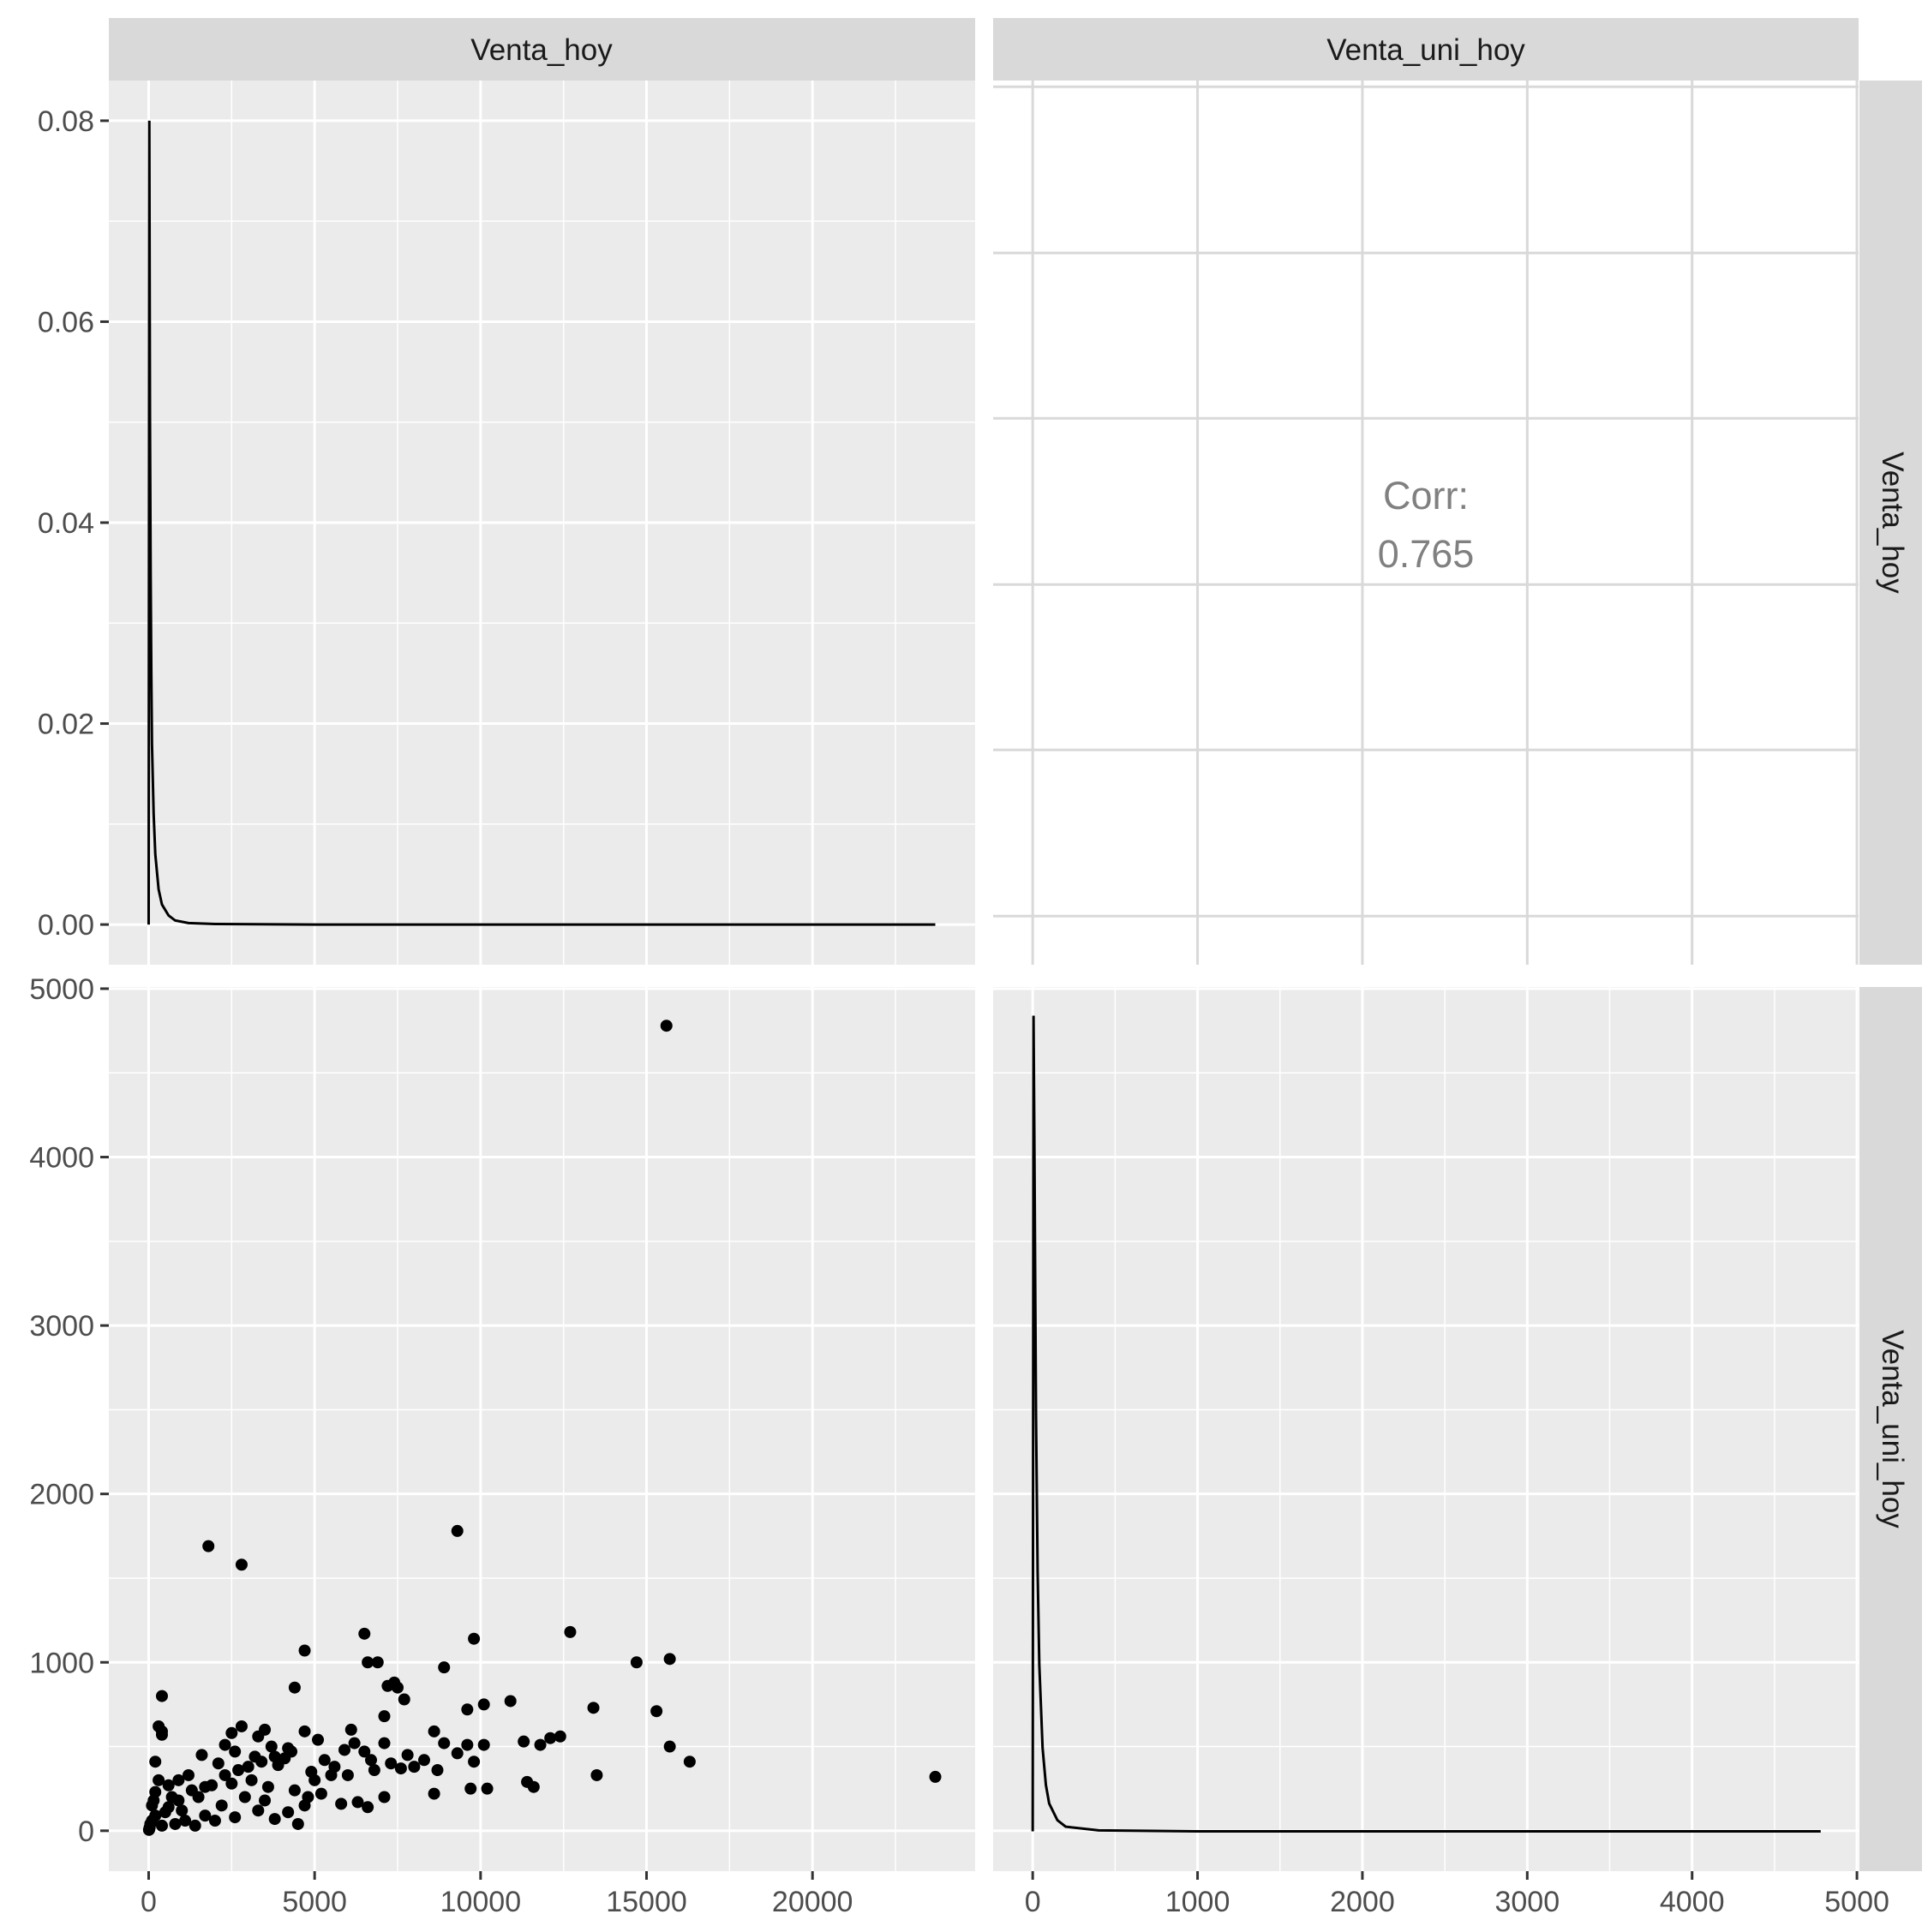  What do you see at coordinates (1891, 1429) in the screenshot?
I see `strip-right-row2-bg` at bounding box center [1891, 1429].